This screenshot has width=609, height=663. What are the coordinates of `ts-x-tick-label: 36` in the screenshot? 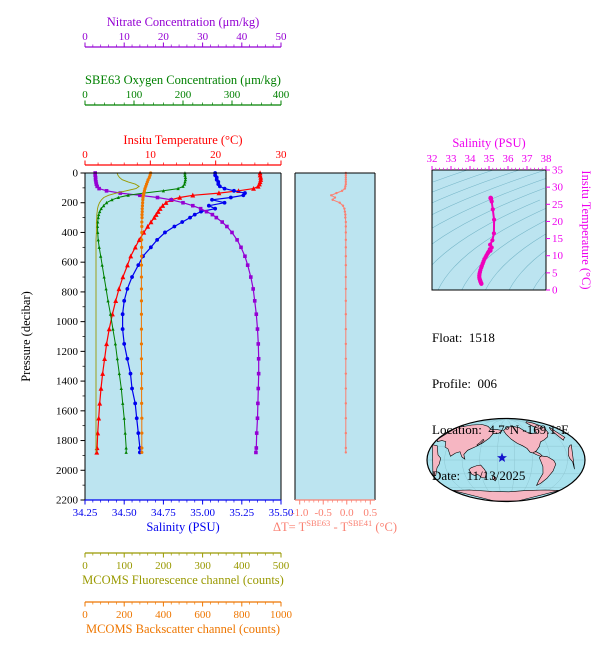 It's located at (509, 159).